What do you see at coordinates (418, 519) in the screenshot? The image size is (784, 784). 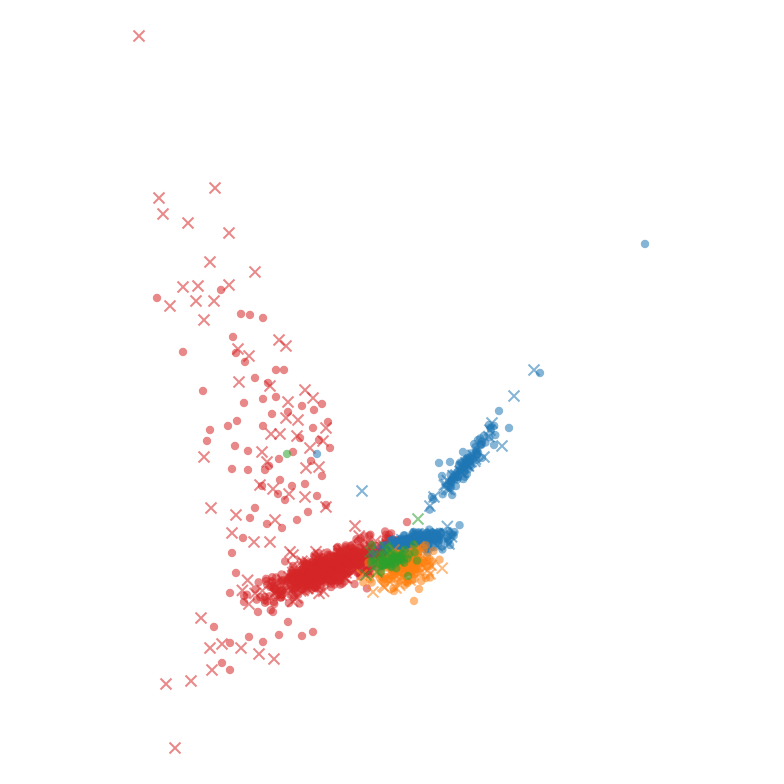 I see `series-3-cross` at bounding box center [418, 519].